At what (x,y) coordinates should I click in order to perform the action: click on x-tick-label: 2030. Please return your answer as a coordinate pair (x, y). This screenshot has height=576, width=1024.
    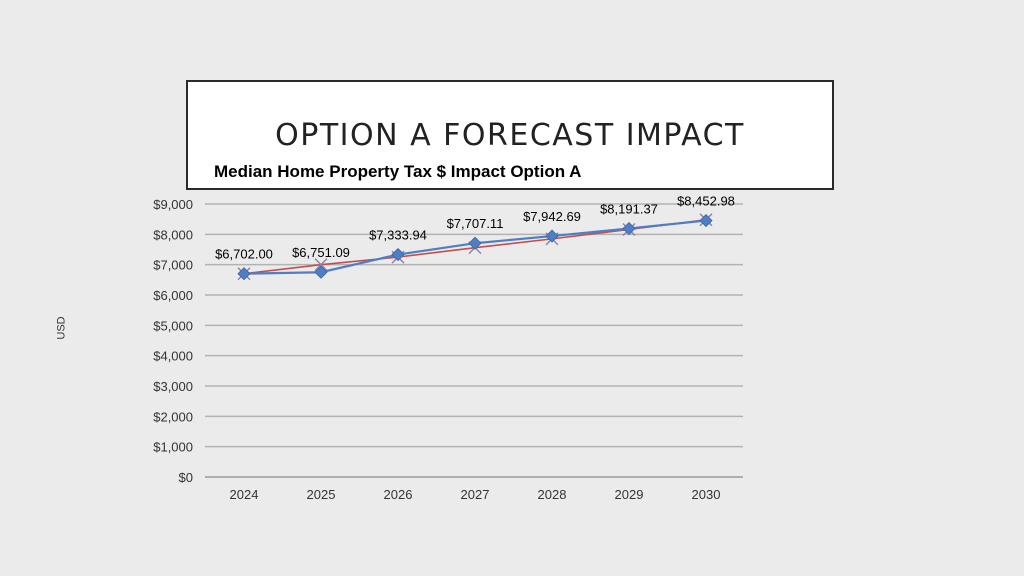
    Looking at the image, I should click on (706, 494).